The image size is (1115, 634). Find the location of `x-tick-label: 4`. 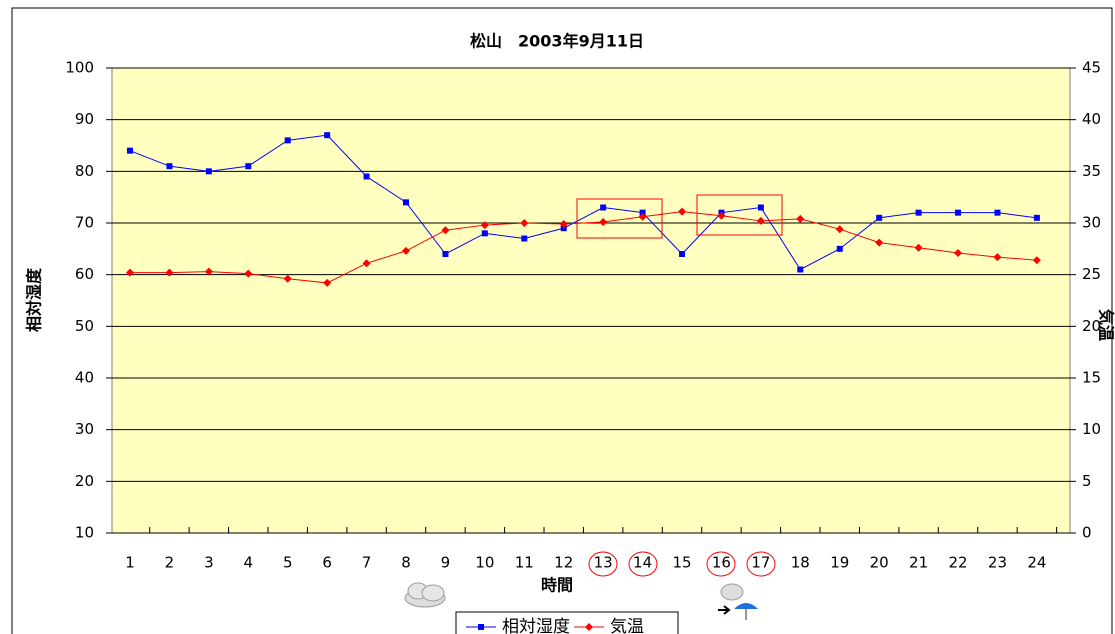

x-tick-label: 4 is located at coordinates (249, 563).